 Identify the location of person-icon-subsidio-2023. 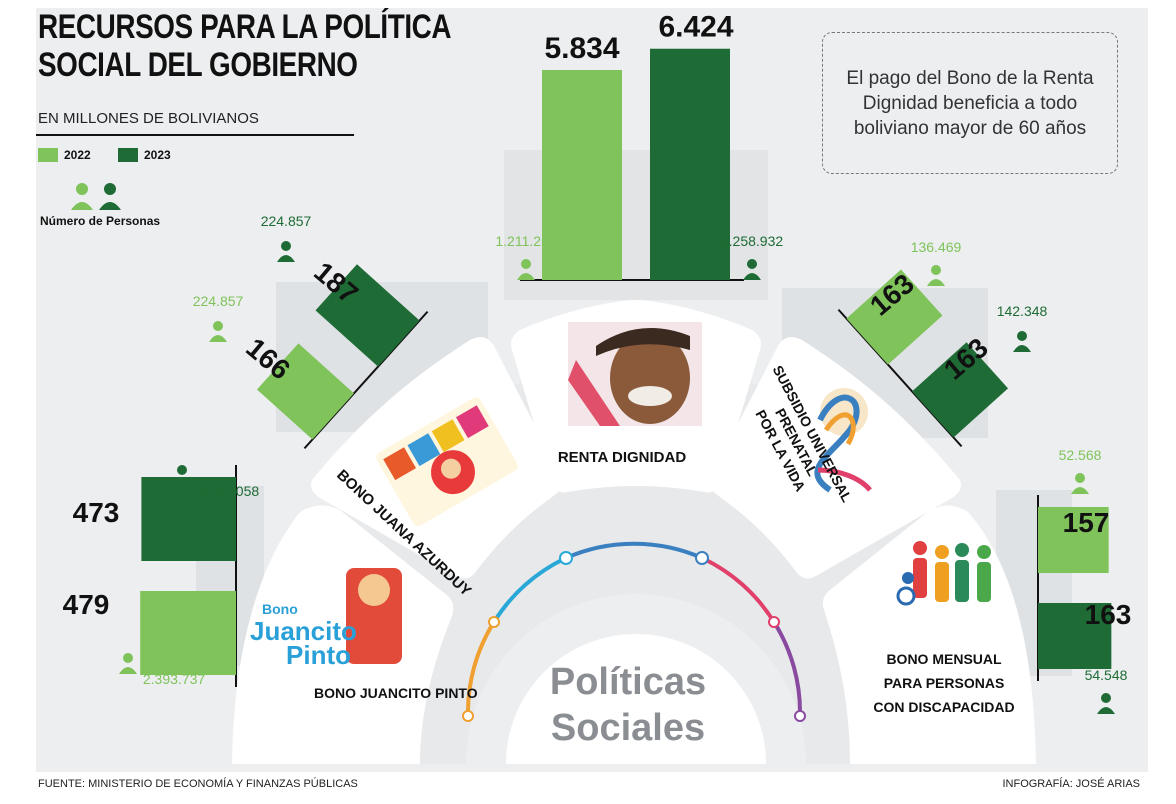
(1022, 341).